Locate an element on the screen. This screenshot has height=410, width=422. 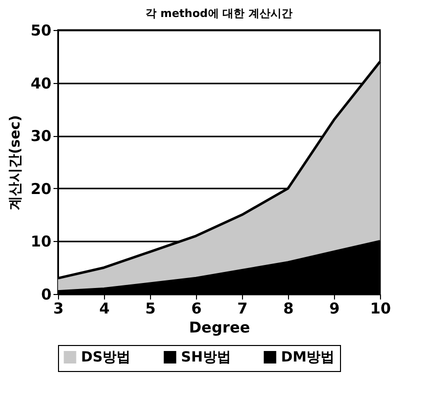
legend-label: DS방법 is located at coordinates (106, 357).